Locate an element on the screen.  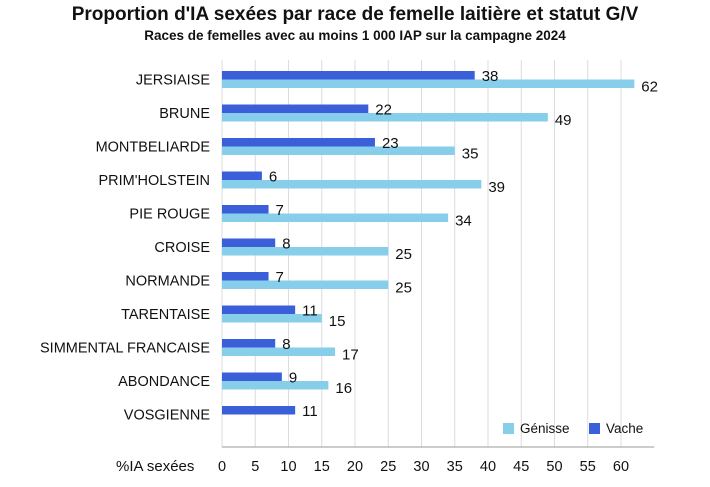
x-tick-label: 55 is located at coordinates (588, 467).